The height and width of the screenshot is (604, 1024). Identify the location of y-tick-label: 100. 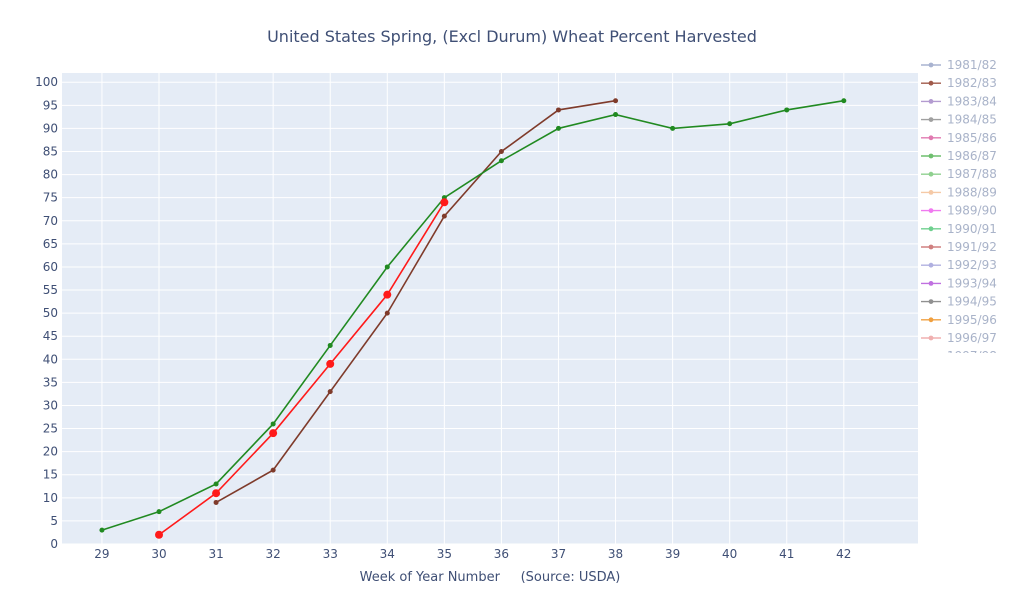
(46, 82).